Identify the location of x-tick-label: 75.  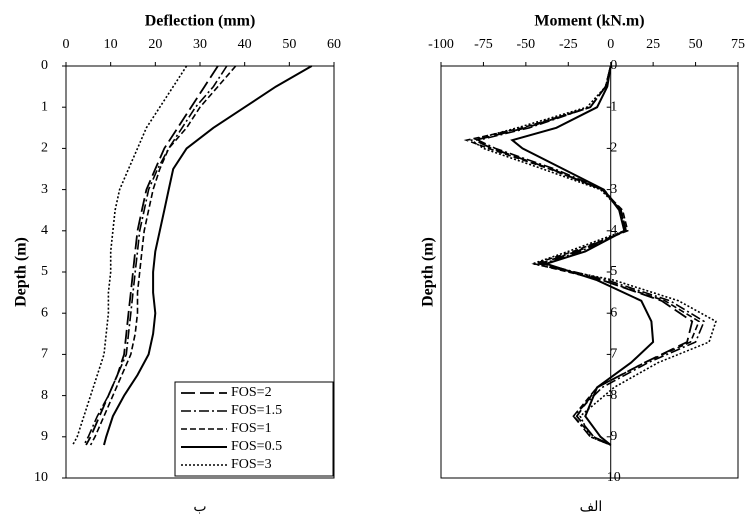
(738, 44).